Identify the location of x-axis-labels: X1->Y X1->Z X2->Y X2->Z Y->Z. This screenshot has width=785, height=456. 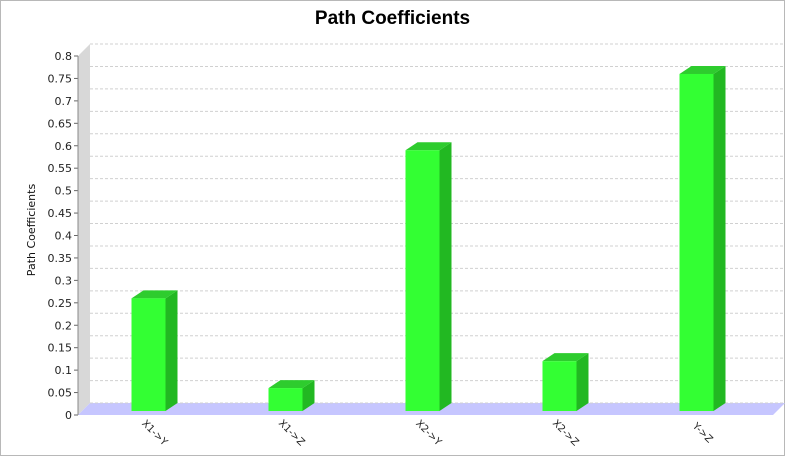
(426, 433).